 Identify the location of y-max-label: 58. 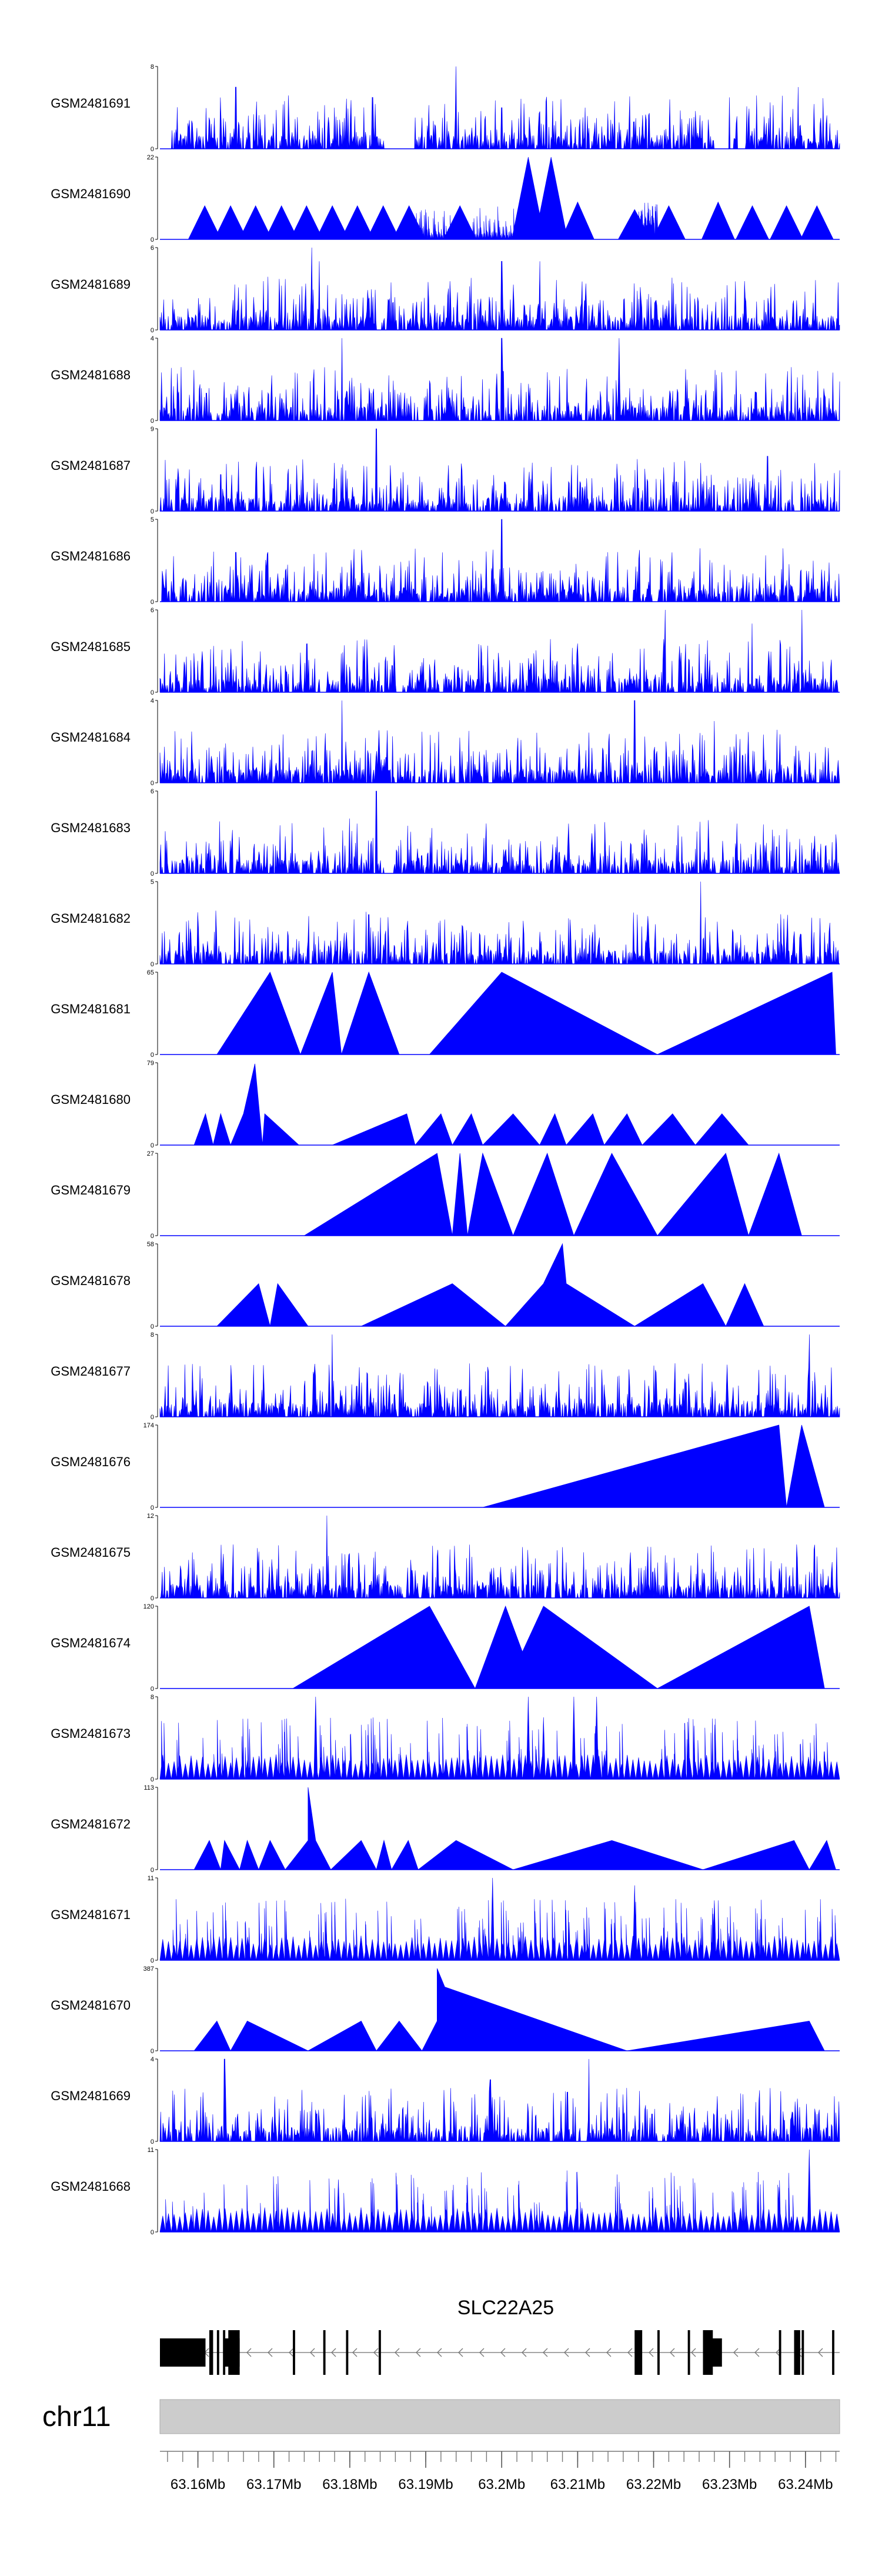
(150, 1244).